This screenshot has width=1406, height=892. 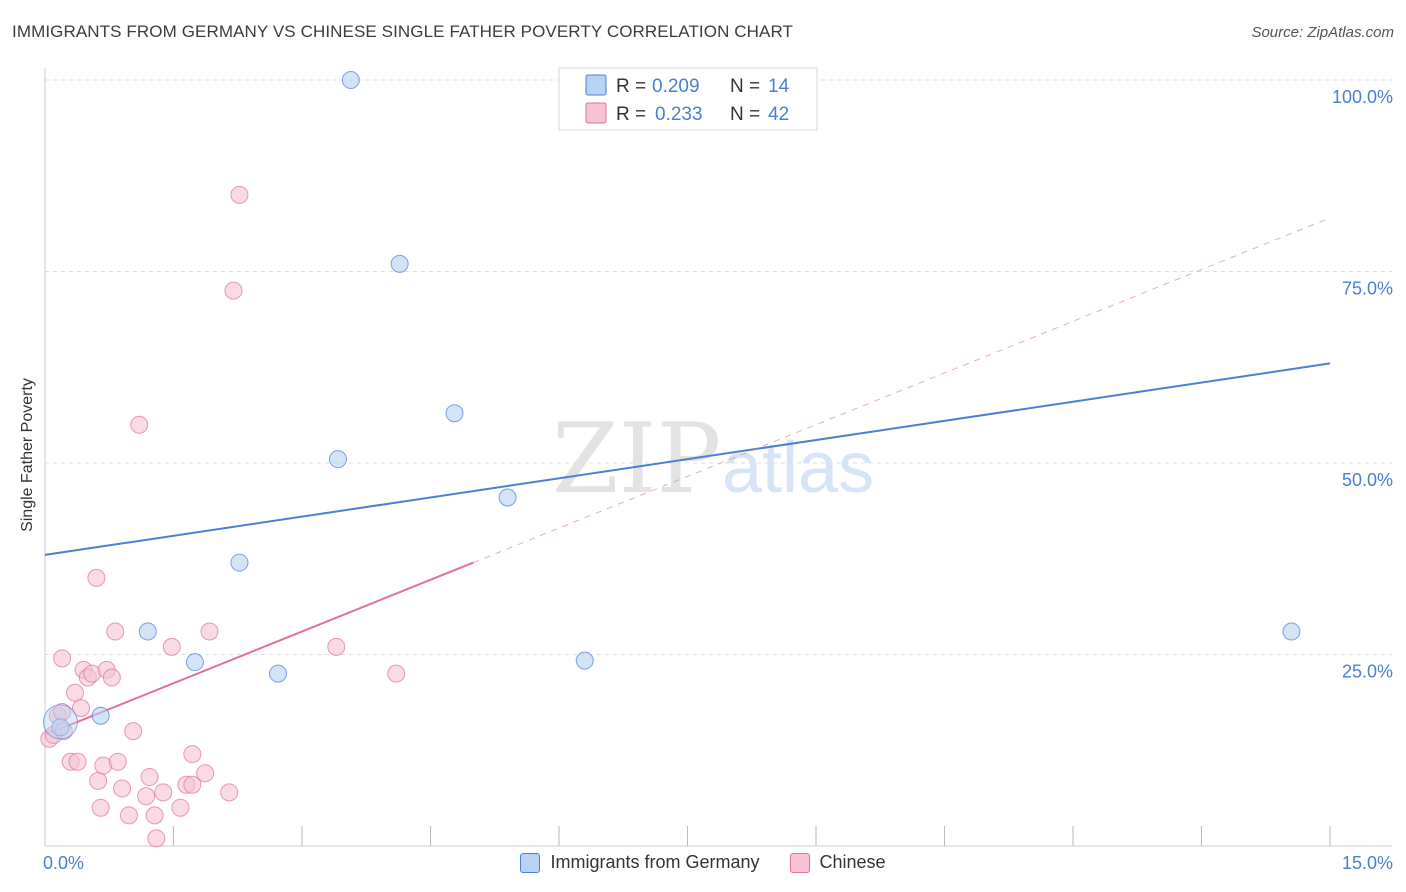 What do you see at coordinates (679, 114) in the screenshot?
I see `stats-r-value-pink: 0.233` at bounding box center [679, 114].